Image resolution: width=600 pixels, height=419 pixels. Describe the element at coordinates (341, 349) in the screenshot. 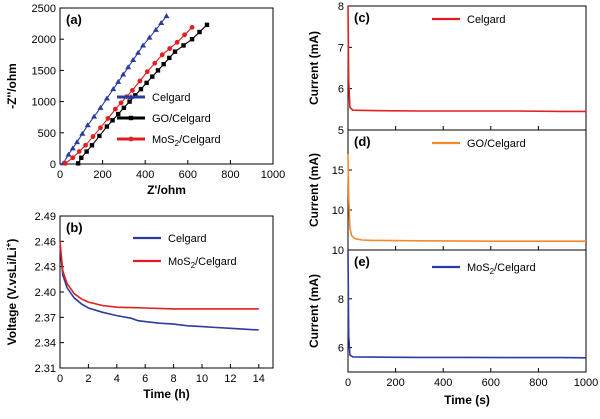

I see `y-tick-label: 6` at that location.